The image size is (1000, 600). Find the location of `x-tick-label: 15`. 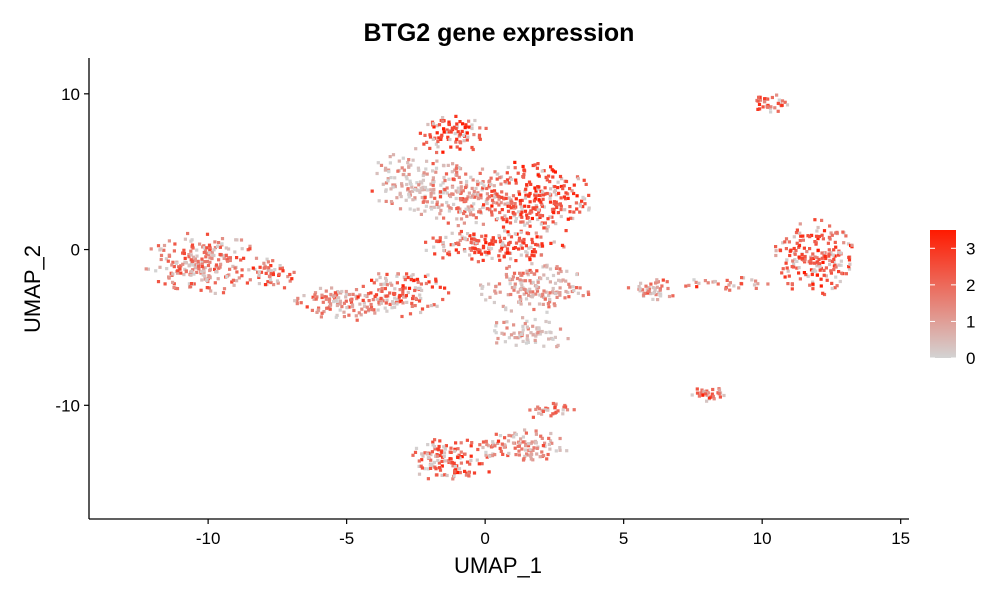

x-tick-label: 15 is located at coordinates (900, 538).